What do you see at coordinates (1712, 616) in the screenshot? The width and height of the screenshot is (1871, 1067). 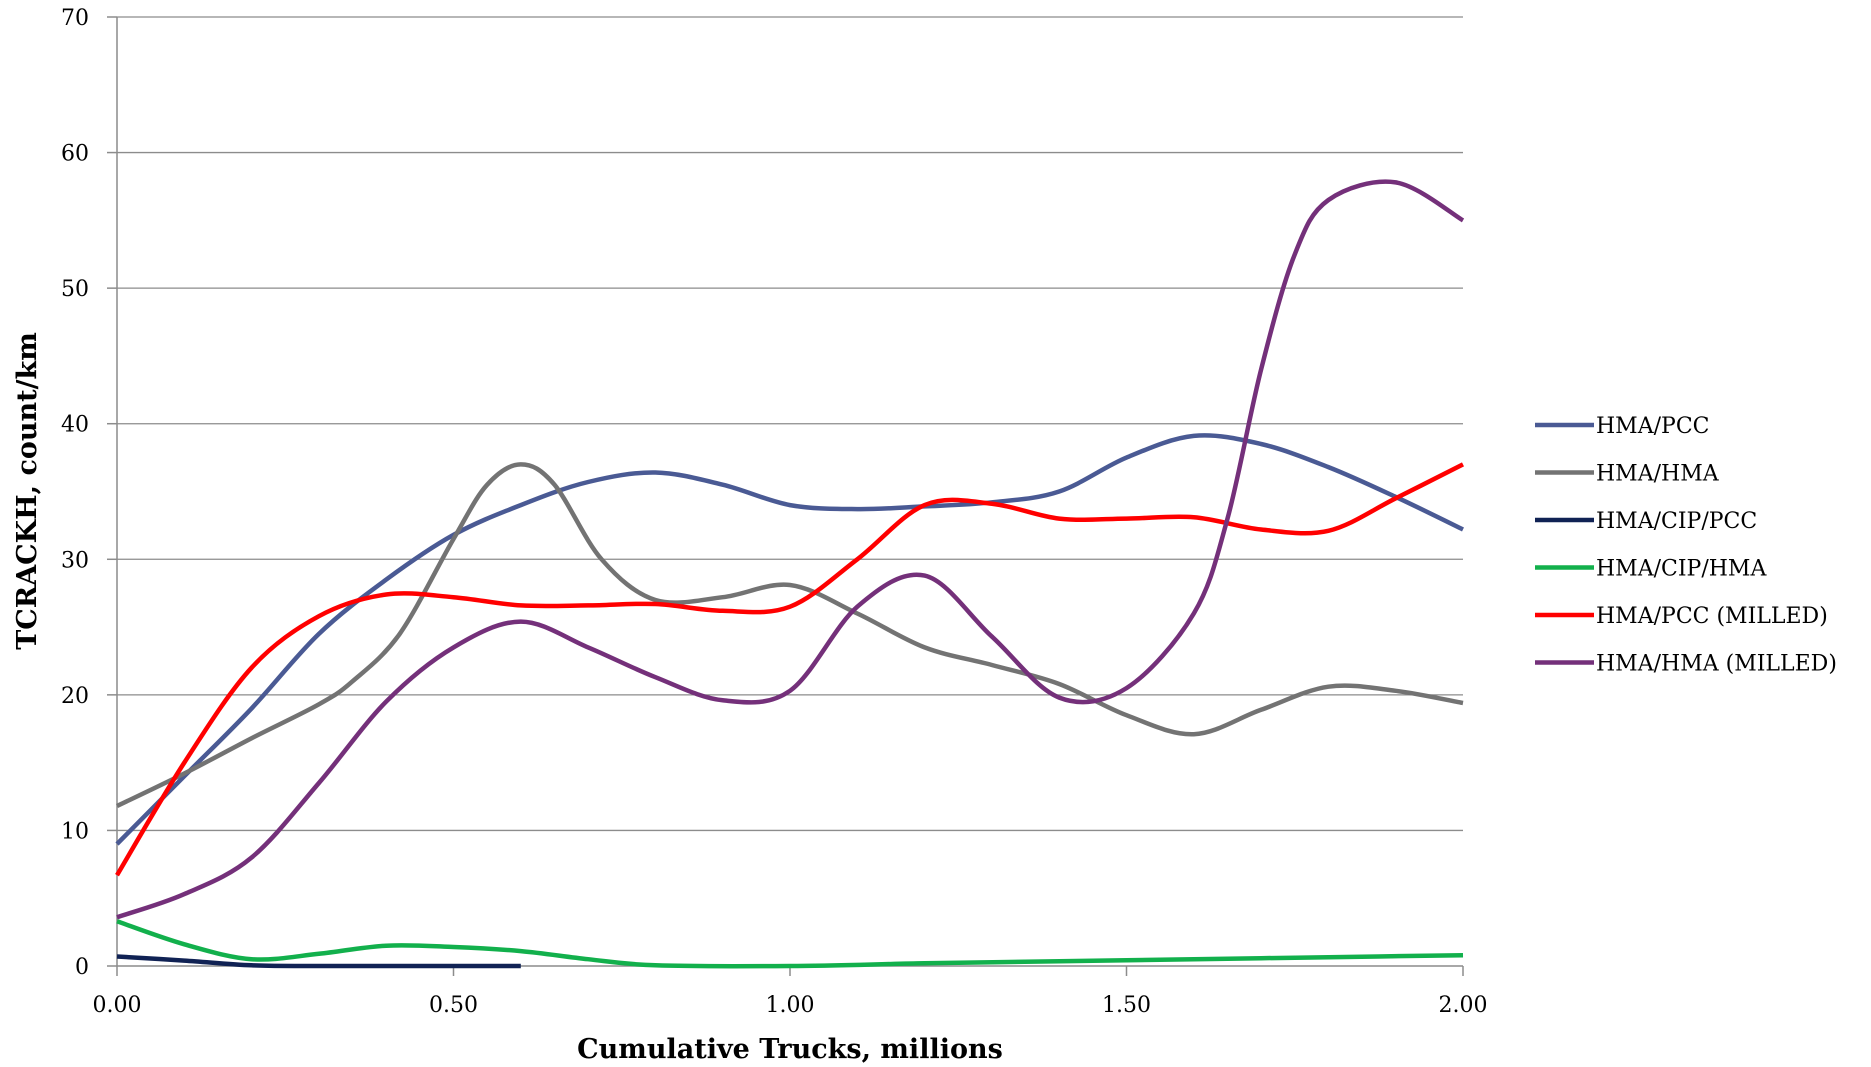 I see `legend-label-hma-pcc-milled: HMA/PCC (MILLED)` at bounding box center [1712, 616].